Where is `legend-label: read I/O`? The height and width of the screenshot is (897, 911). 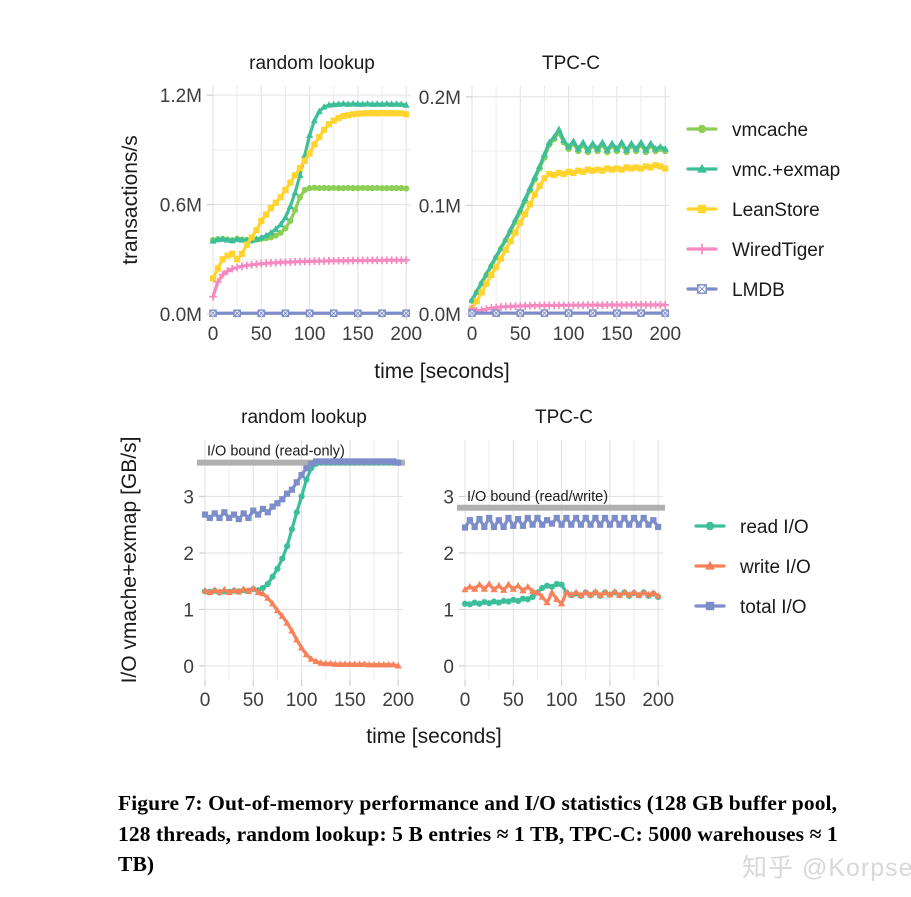 legend-label: read I/O is located at coordinates (774, 527).